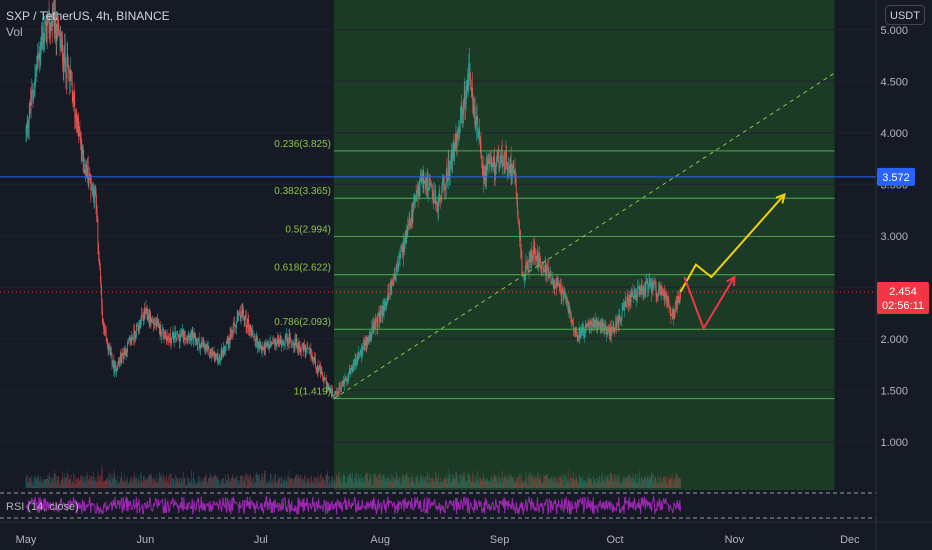 The height and width of the screenshot is (550, 932). What do you see at coordinates (905, 15) in the screenshot?
I see `currency-button: USDT` at bounding box center [905, 15].